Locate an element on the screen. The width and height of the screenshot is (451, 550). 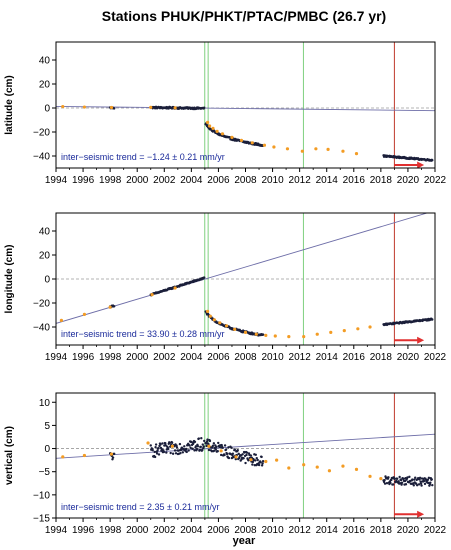
latitude-x-tick-label: 2004 is located at coordinates (191, 180).